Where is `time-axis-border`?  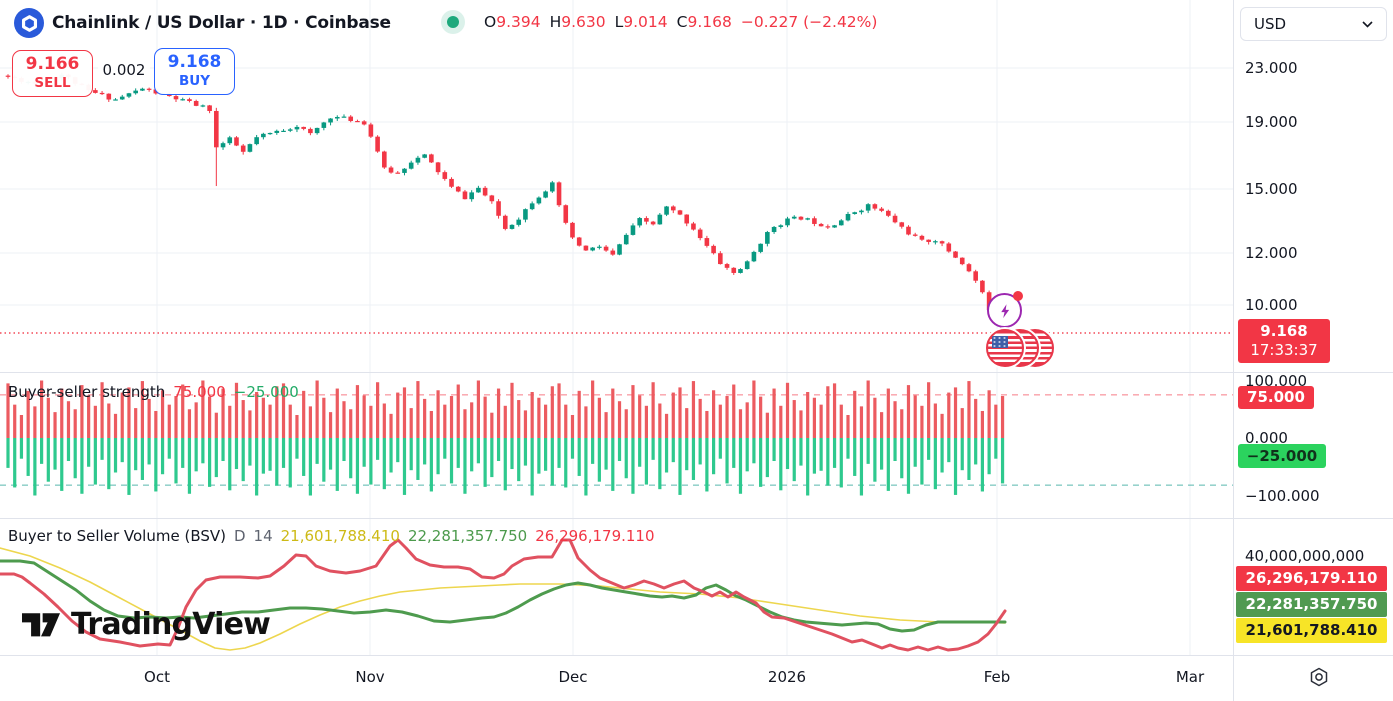 time-axis-border is located at coordinates (696, 655).